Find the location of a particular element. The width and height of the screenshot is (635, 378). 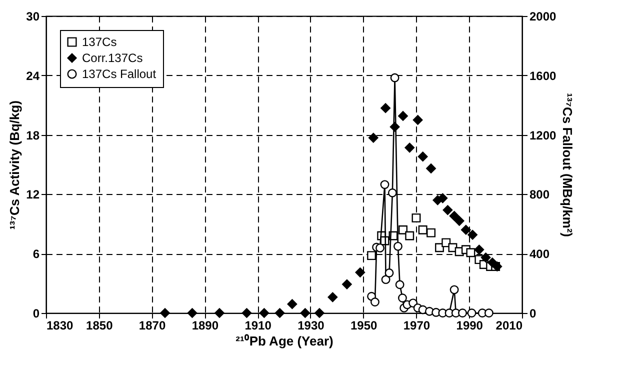

x-tick-label: 1990 is located at coordinates (470, 325).